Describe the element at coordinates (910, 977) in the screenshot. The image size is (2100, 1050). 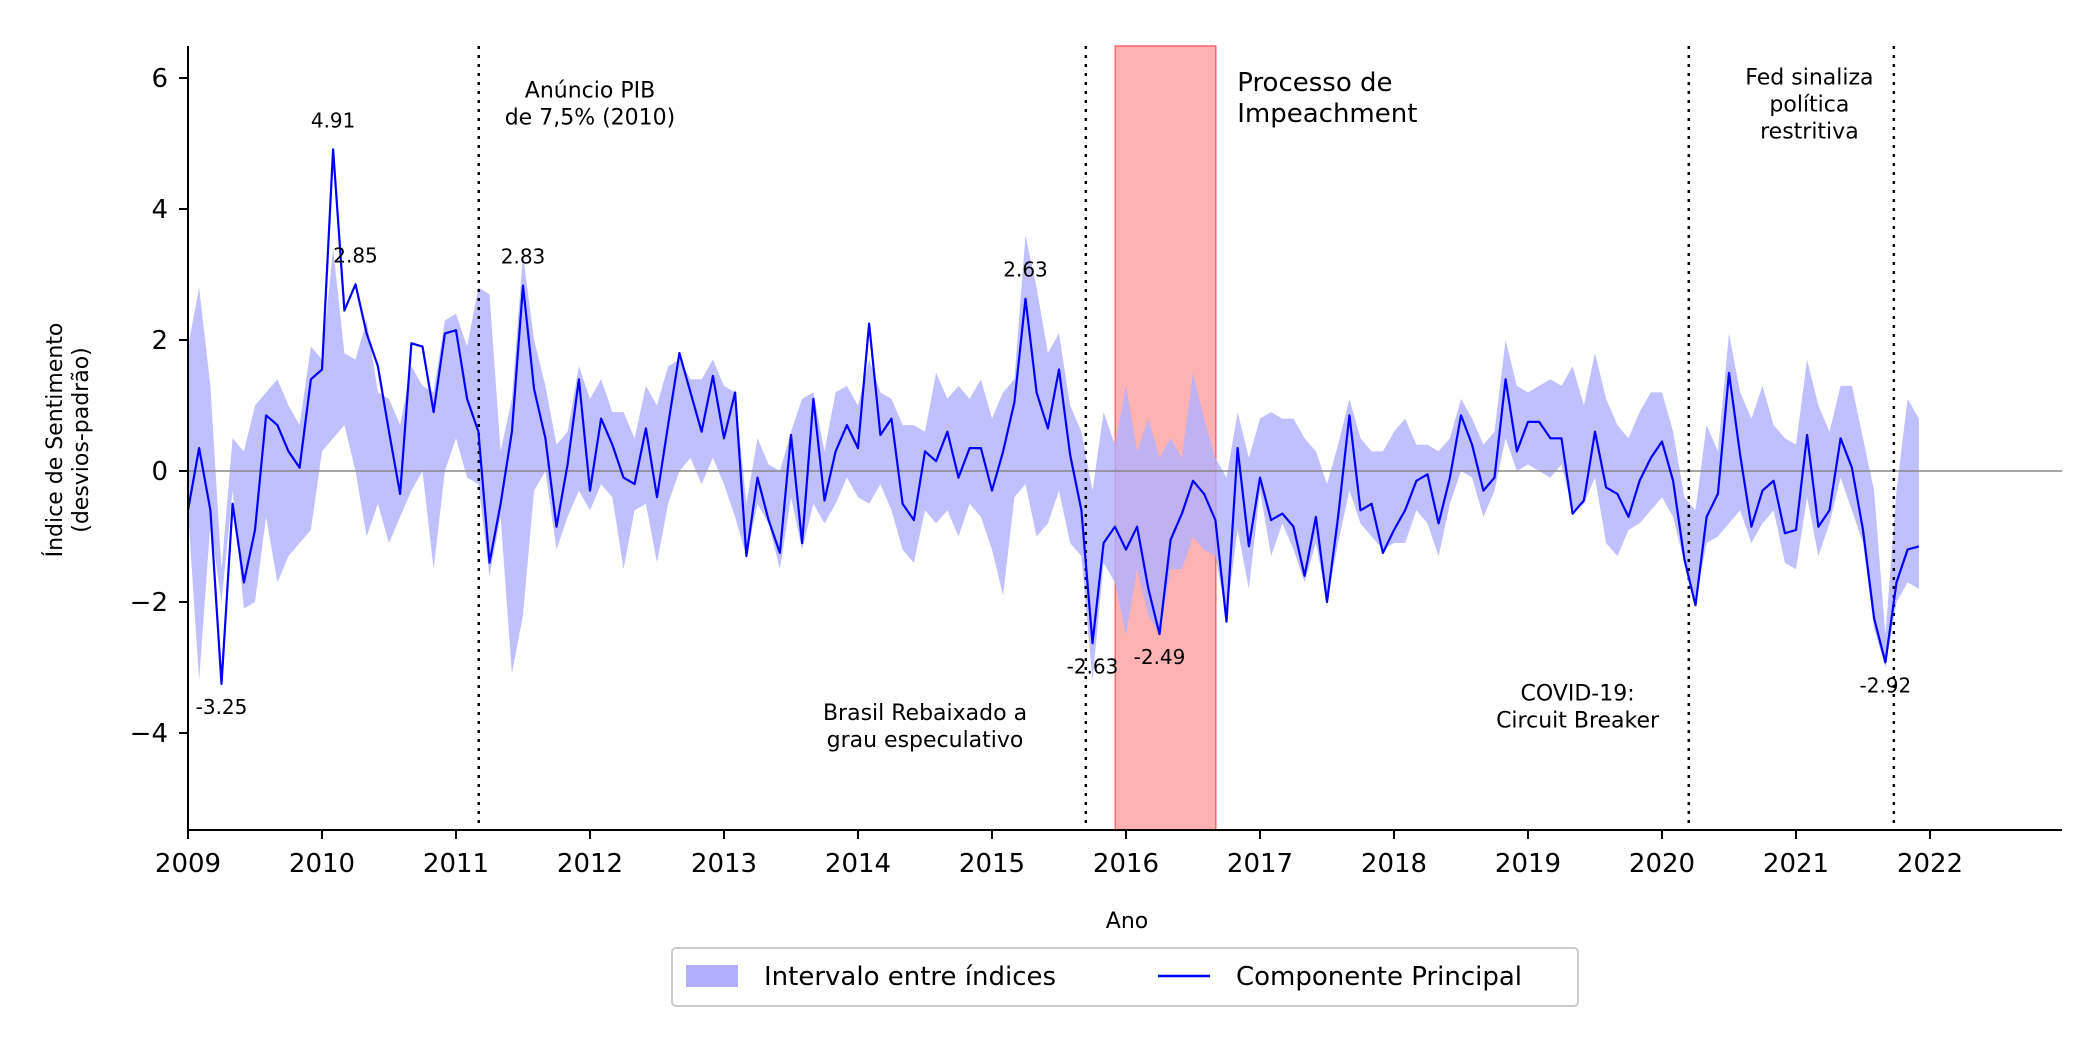
I see `legend-label-band: Intervalo entre índices` at that location.